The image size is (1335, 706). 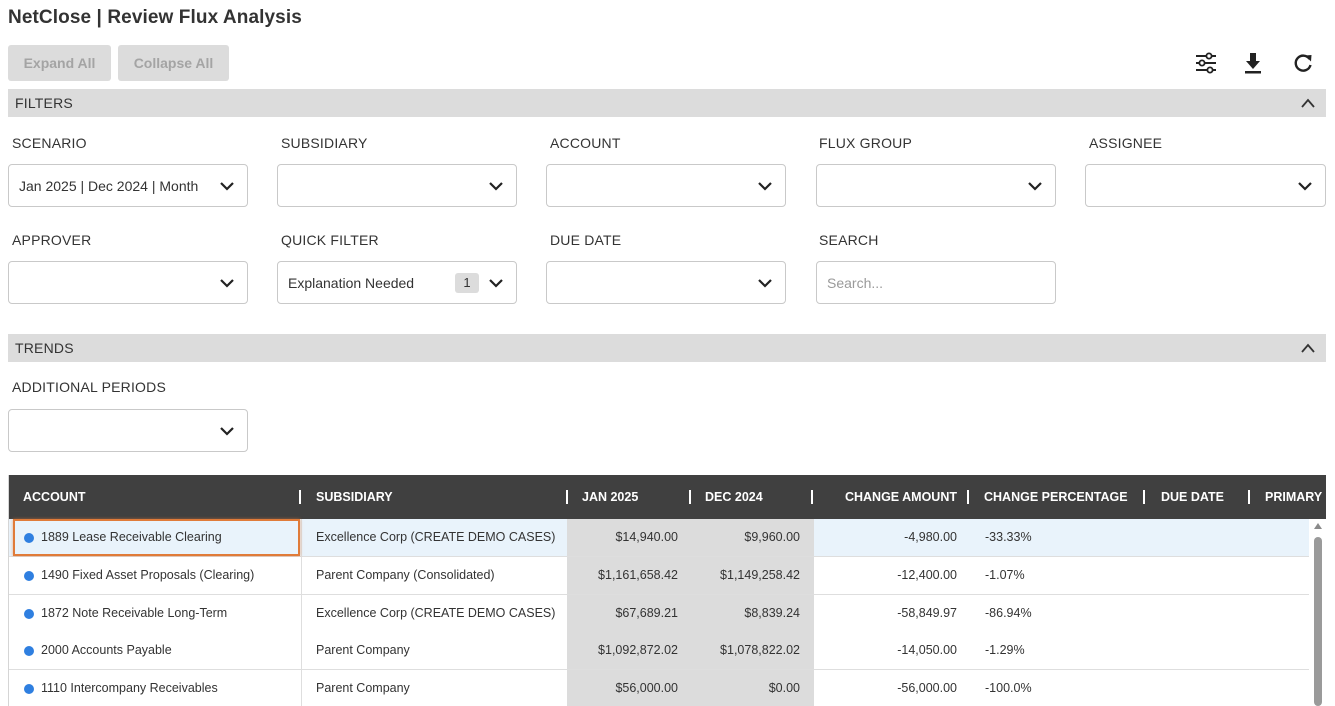 I want to click on quick-filter-select: Explanation Needed 1, so click(x=397, y=282).